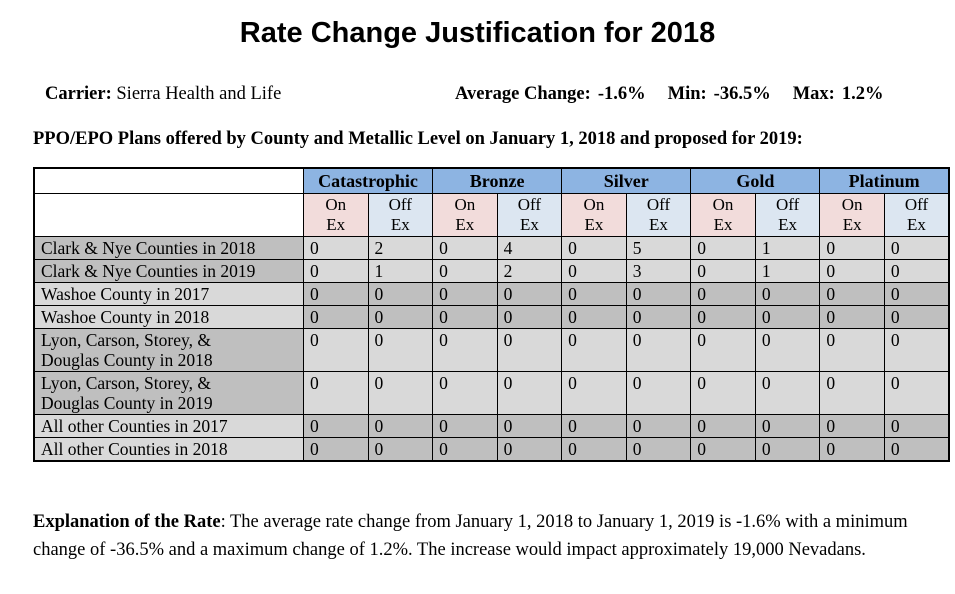  What do you see at coordinates (497, 180) in the screenshot?
I see `metal-header-bronze: Bronze` at bounding box center [497, 180].